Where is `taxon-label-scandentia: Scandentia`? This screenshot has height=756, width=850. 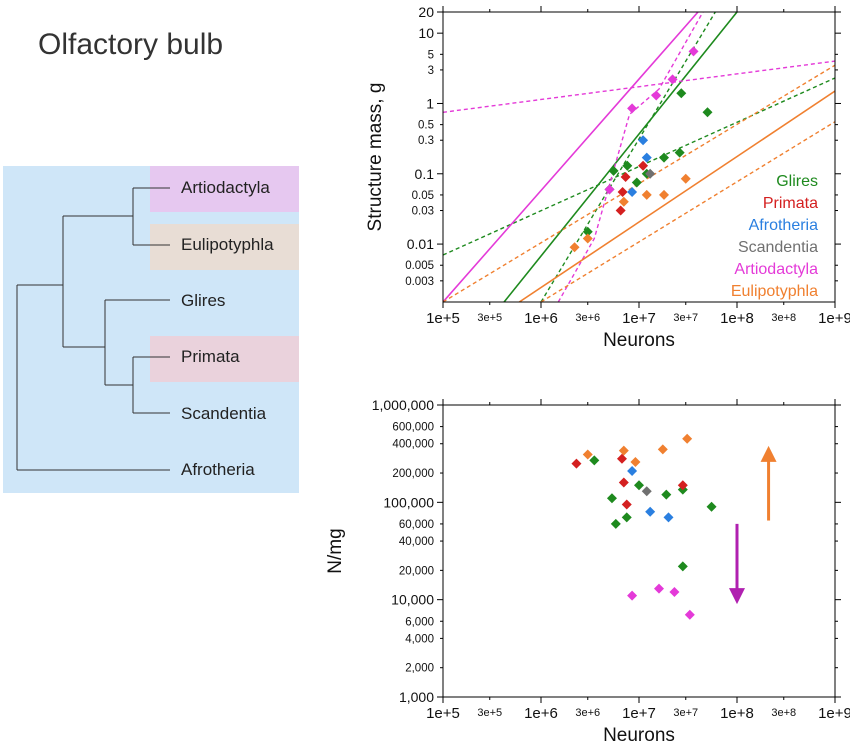 taxon-label-scandentia: Scandentia is located at coordinates (224, 413).